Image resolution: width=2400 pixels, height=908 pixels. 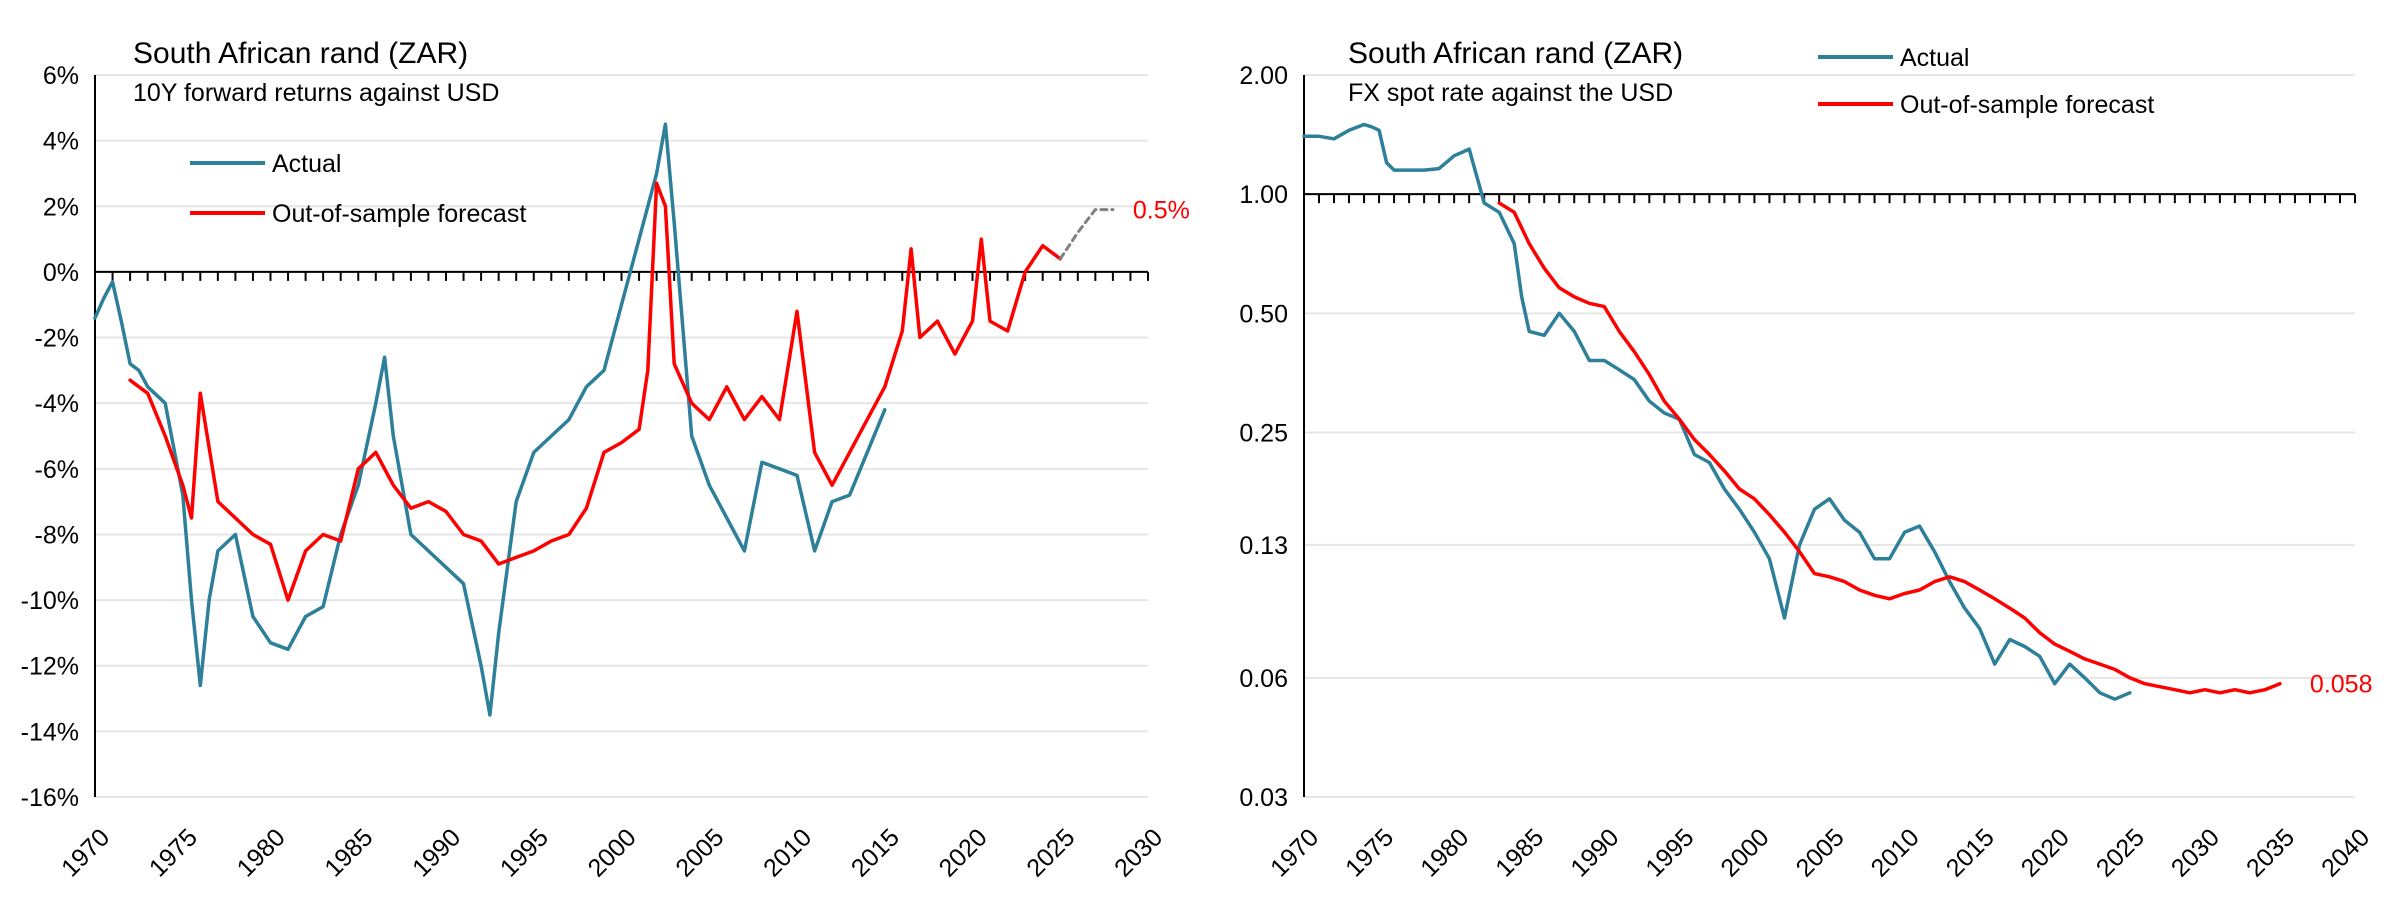 I want to click on end-value-label: 0.5%, so click(x=1161, y=211).